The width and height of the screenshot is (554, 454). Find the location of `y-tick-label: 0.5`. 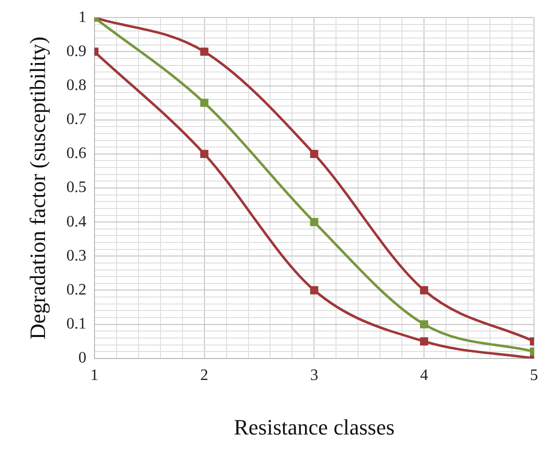

y-tick-label: 0.5 is located at coordinates (76, 187).